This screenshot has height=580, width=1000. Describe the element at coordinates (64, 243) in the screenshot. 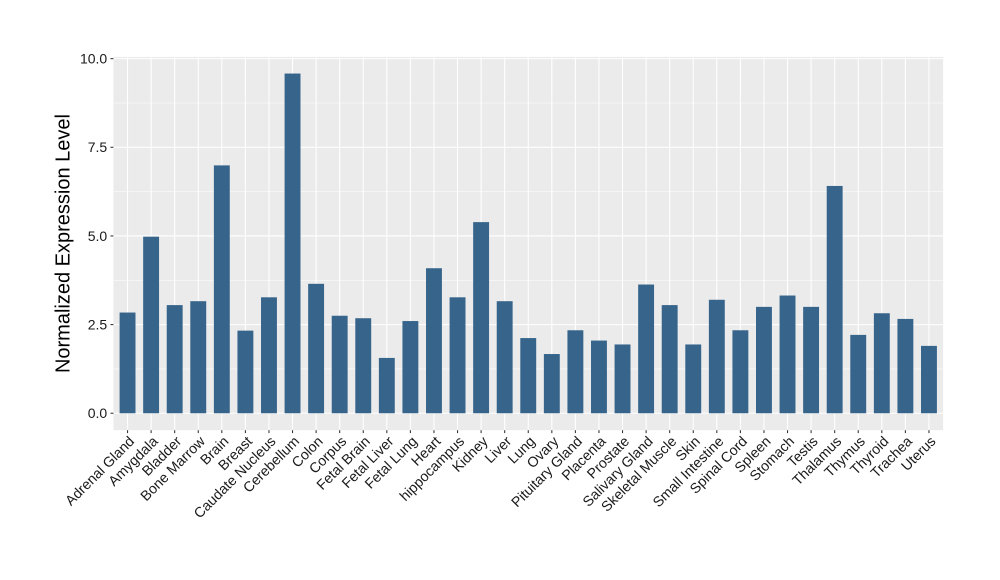

I see `svg-text: Normalized Expression Level` at that location.